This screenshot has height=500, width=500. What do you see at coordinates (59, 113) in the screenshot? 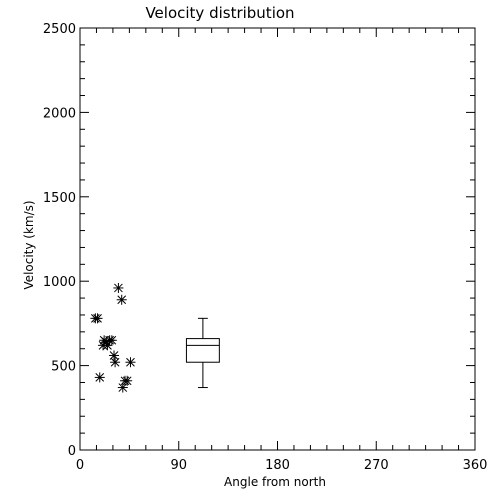
I see `y-tick-label: 2000` at bounding box center [59, 113].